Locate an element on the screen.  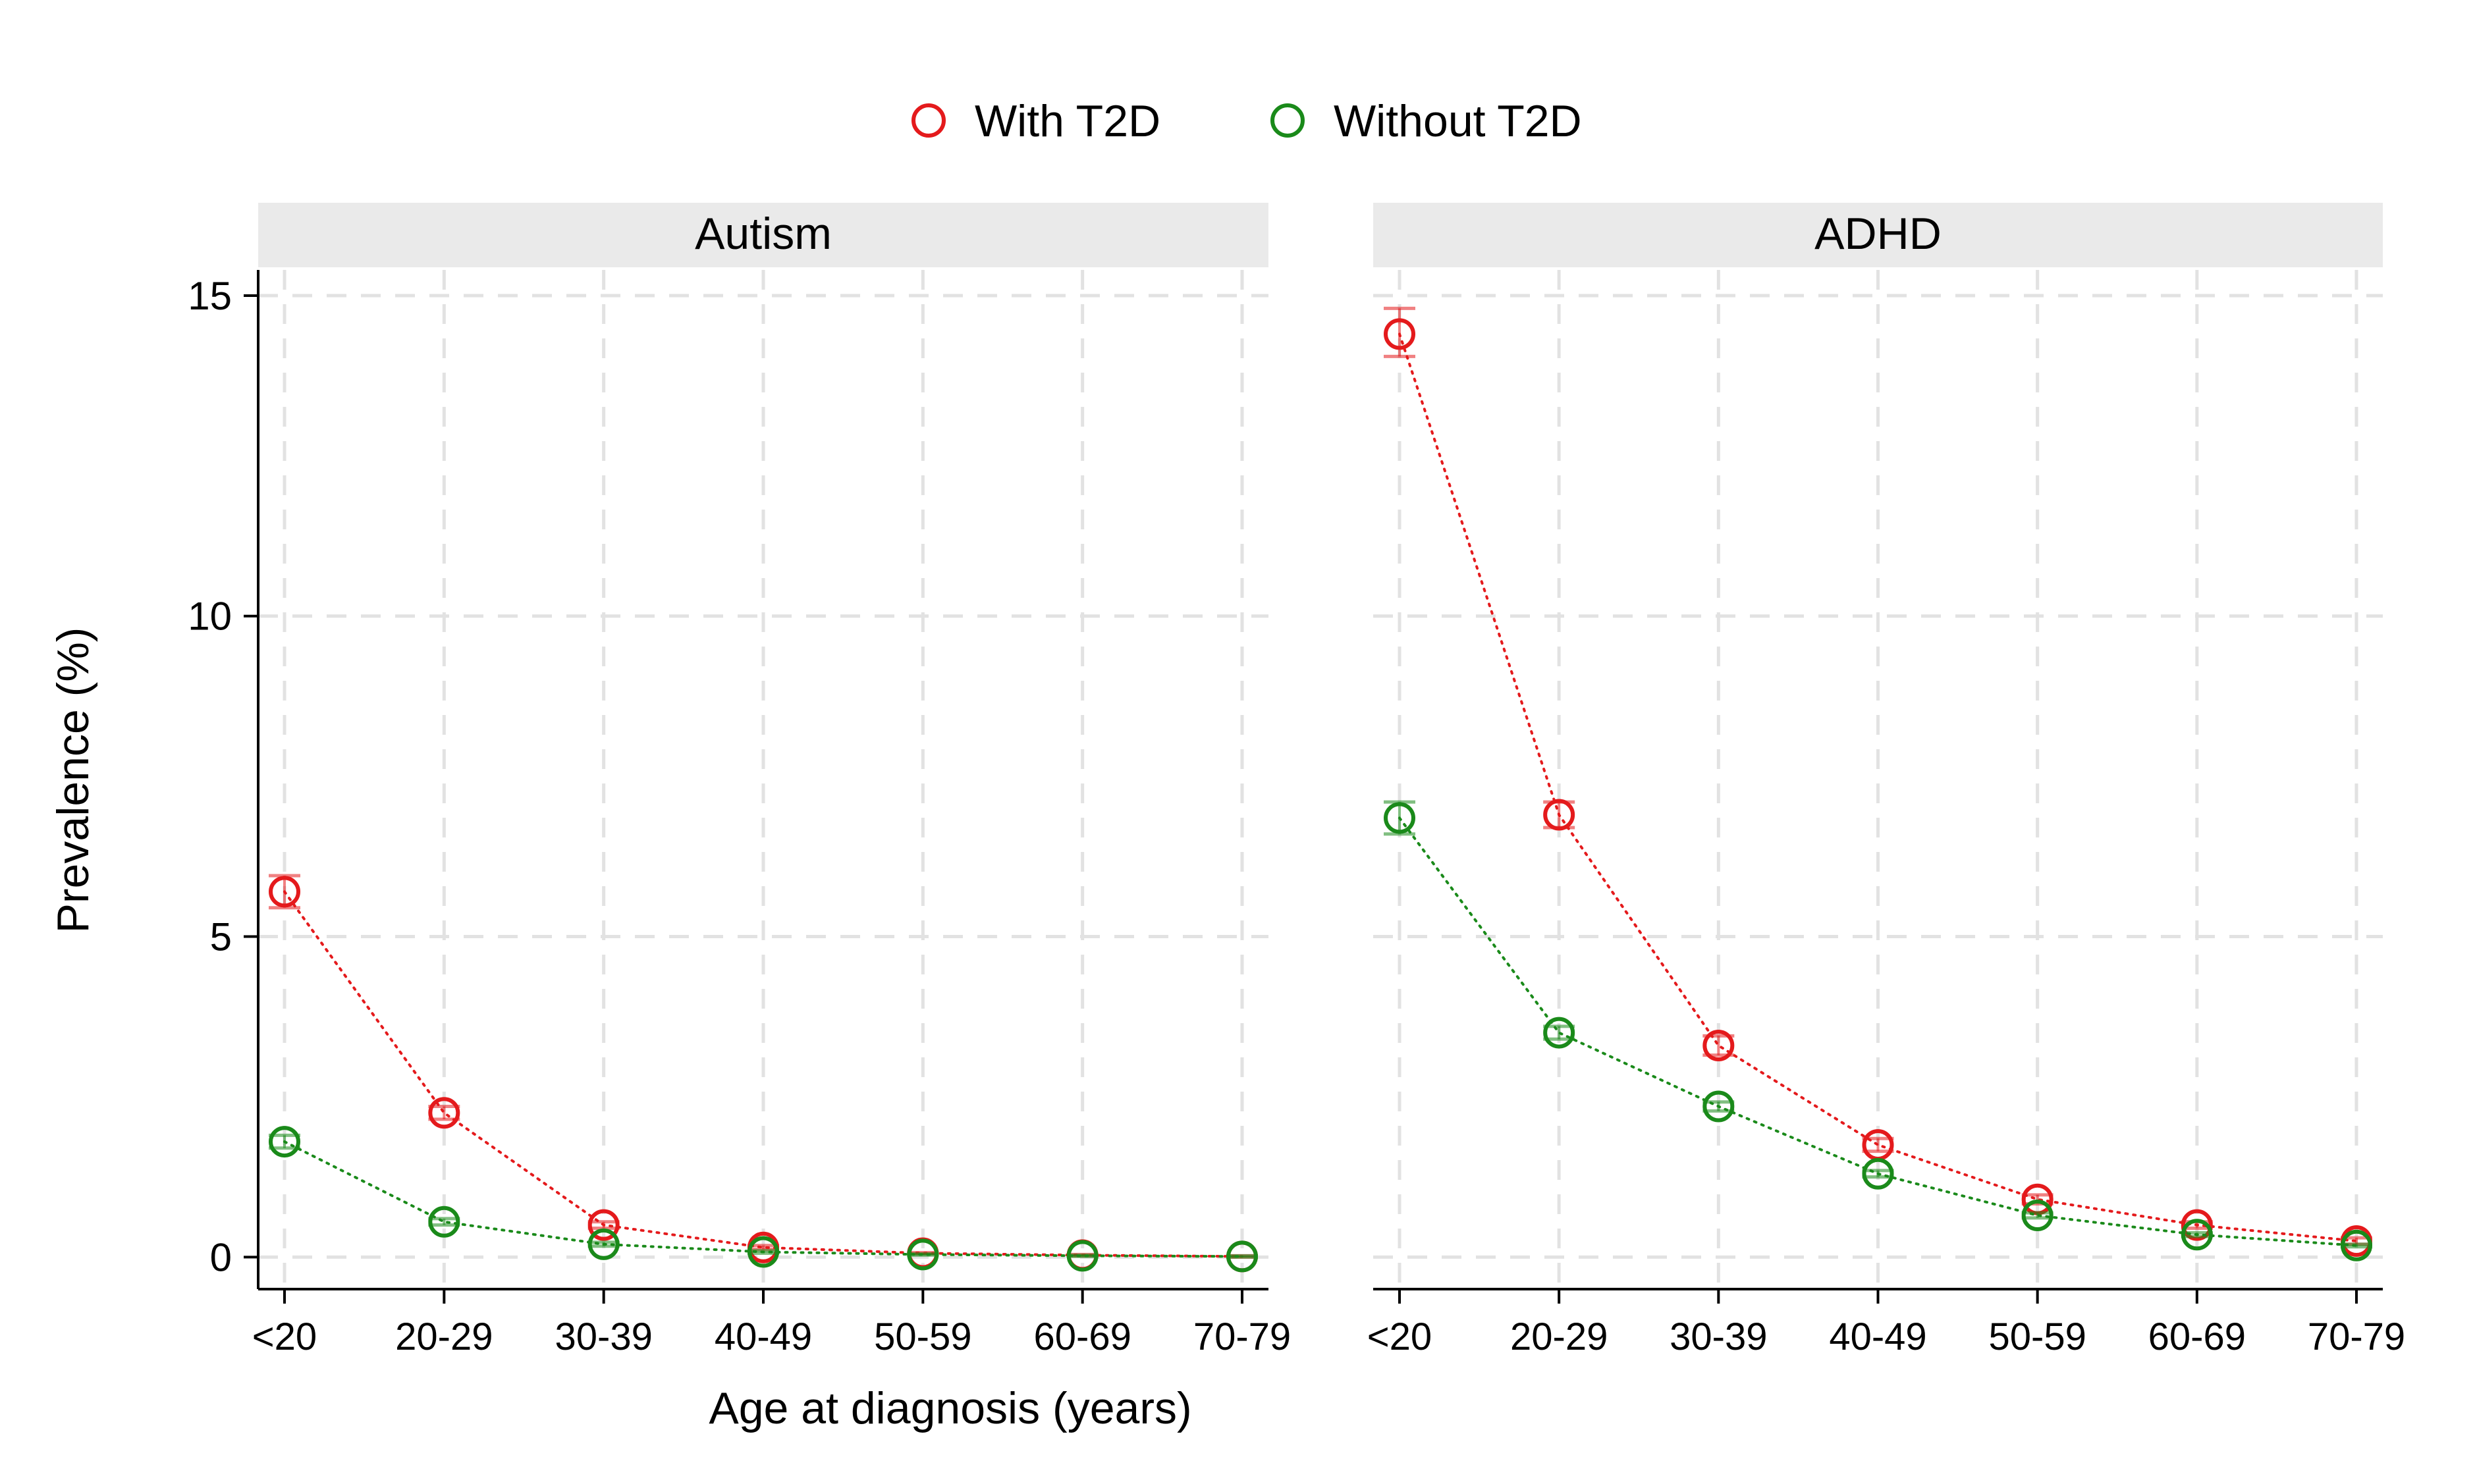
legend-label-1: Without T2D is located at coordinates (1458, 121).